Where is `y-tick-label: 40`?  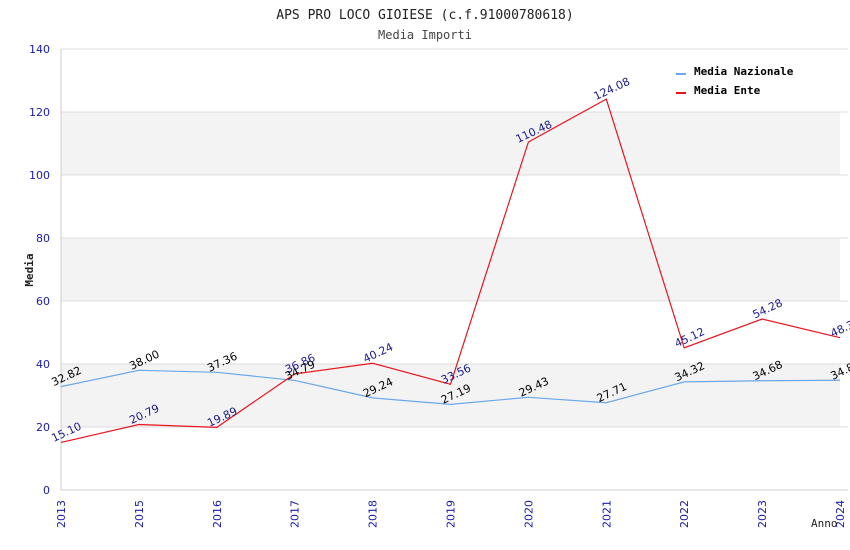
y-tick-label: 40 is located at coordinates (43, 364).